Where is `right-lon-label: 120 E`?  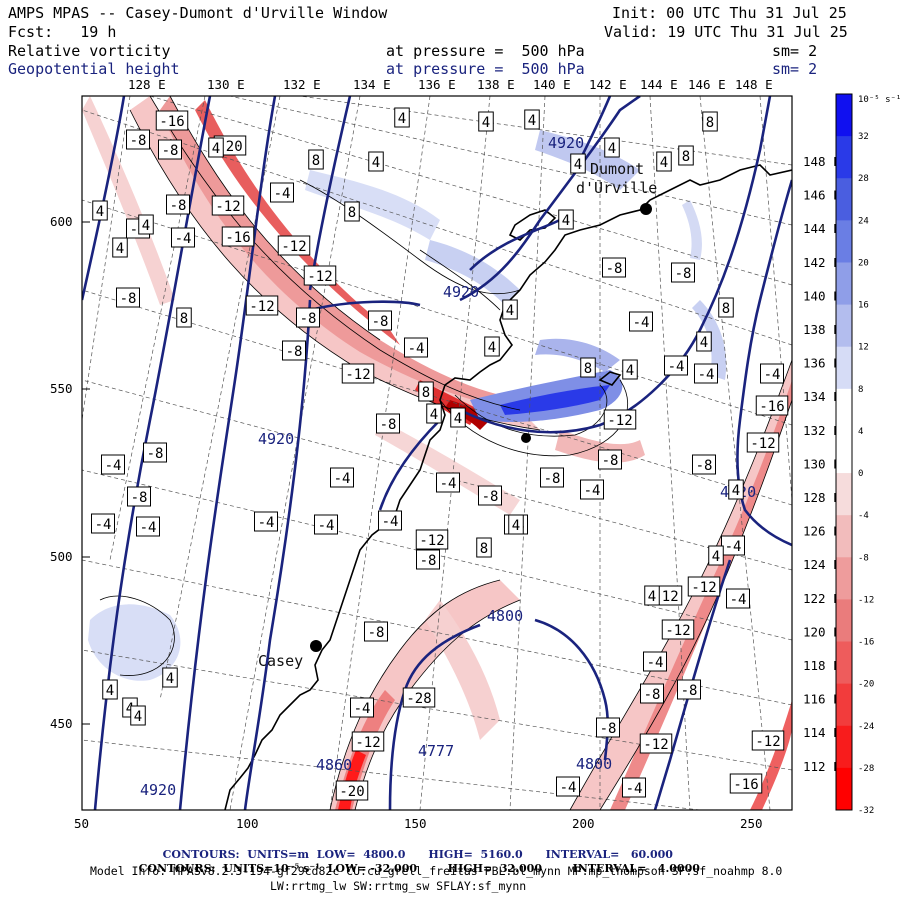
right-lon-label: 120 E is located at coordinates (822, 631).